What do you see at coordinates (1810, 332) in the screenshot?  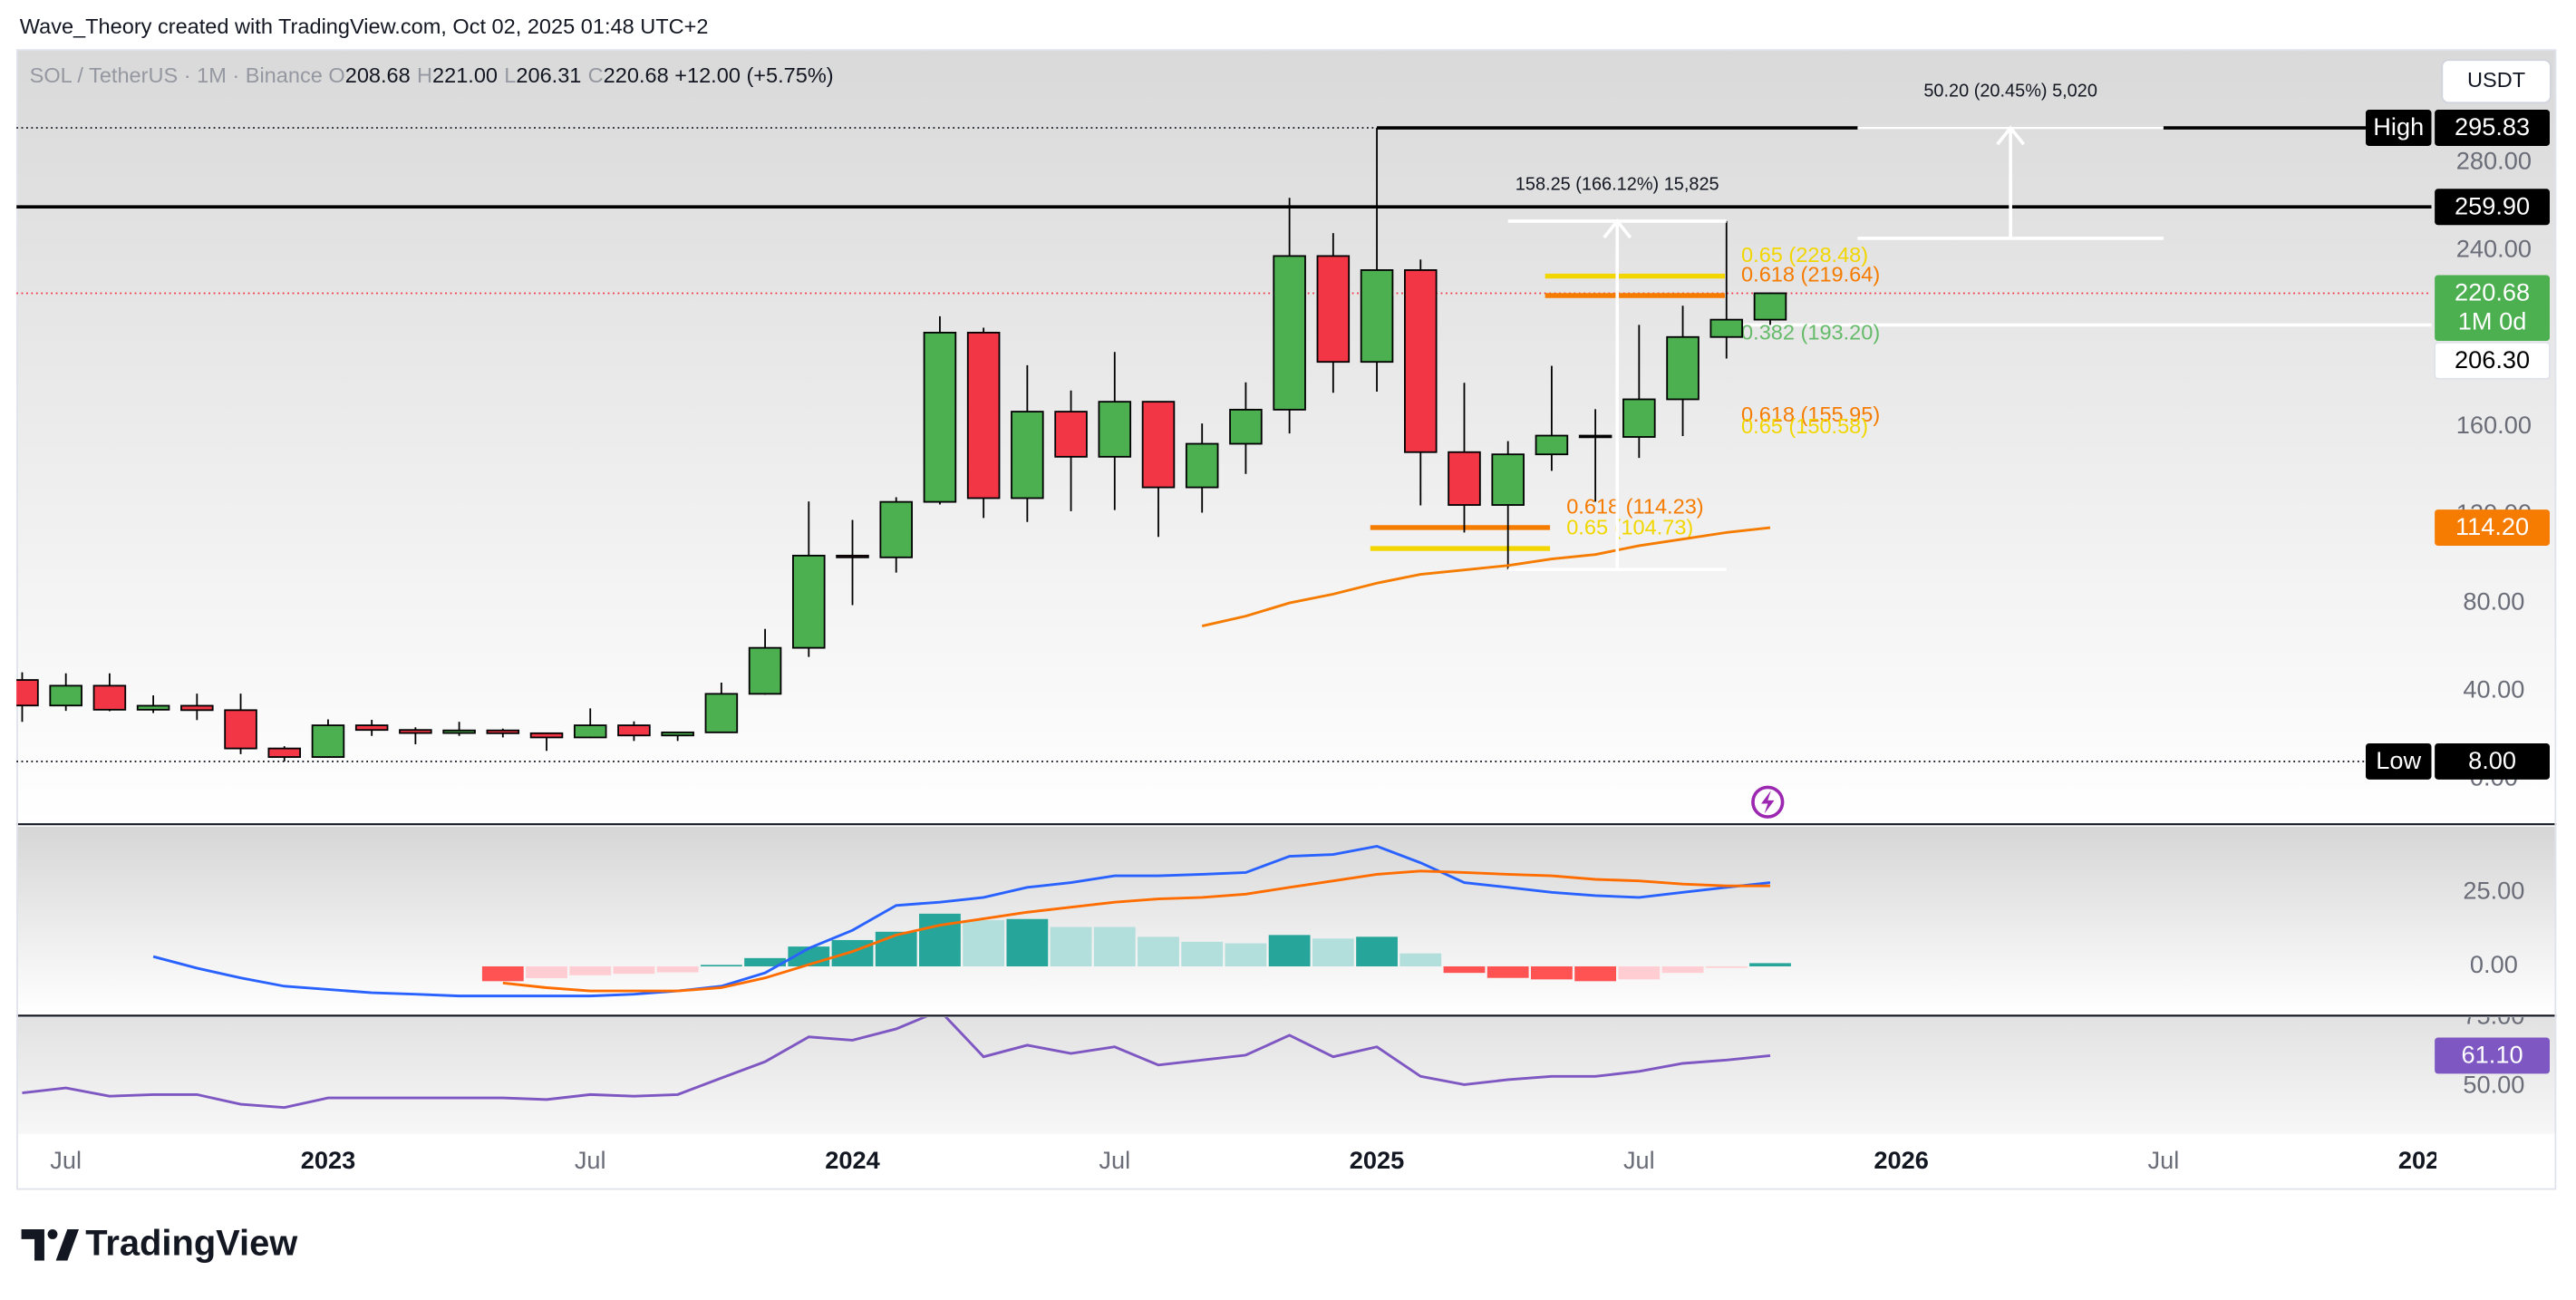 I see `fib-label: 0.382 (193.20)` at bounding box center [1810, 332].